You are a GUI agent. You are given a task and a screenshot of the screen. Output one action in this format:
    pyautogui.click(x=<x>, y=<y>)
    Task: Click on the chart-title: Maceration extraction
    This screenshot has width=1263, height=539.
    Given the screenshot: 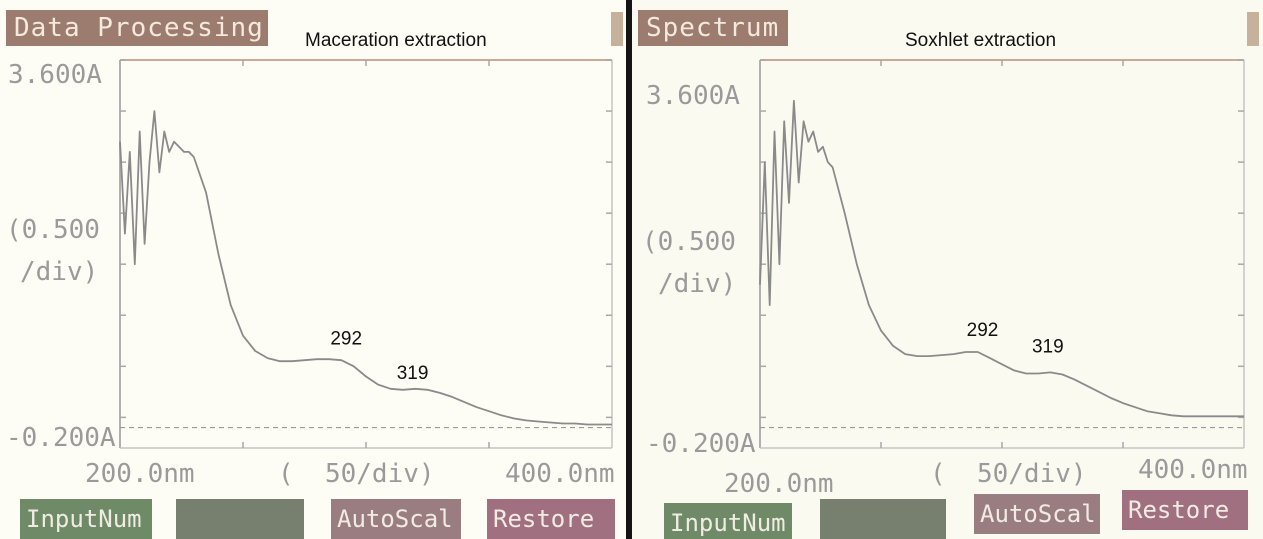 What is the action you would take?
    pyautogui.click(x=396, y=40)
    